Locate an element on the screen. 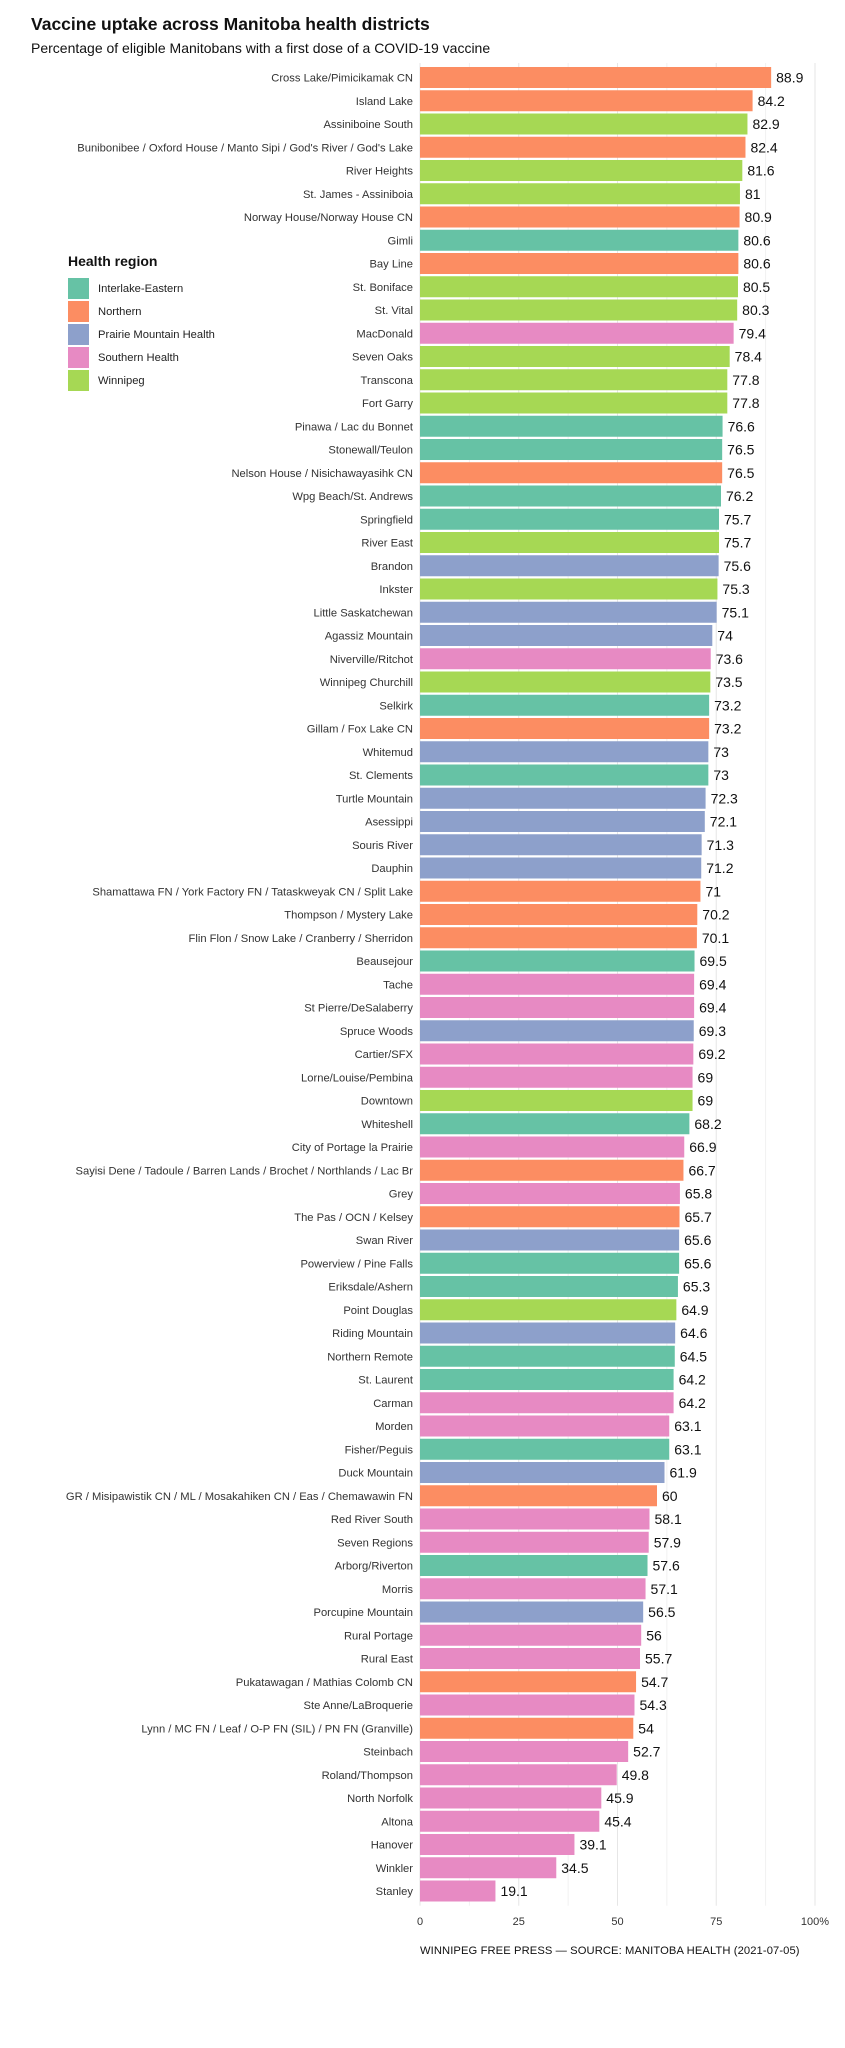 Image resolution: width=845 pixels, height=2048 pixels. bar-value-label: 74 is located at coordinates (725, 636).